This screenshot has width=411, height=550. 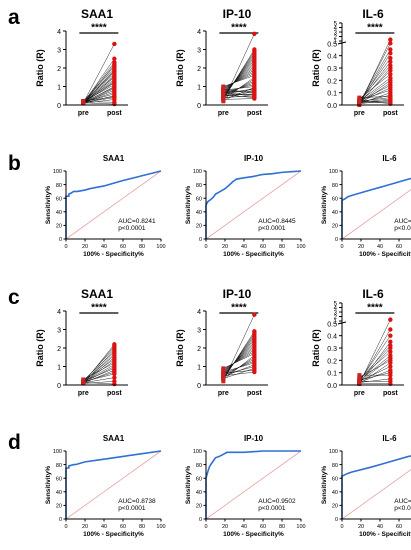 I want to click on x-tick-label: 80, so click(x=282, y=247).